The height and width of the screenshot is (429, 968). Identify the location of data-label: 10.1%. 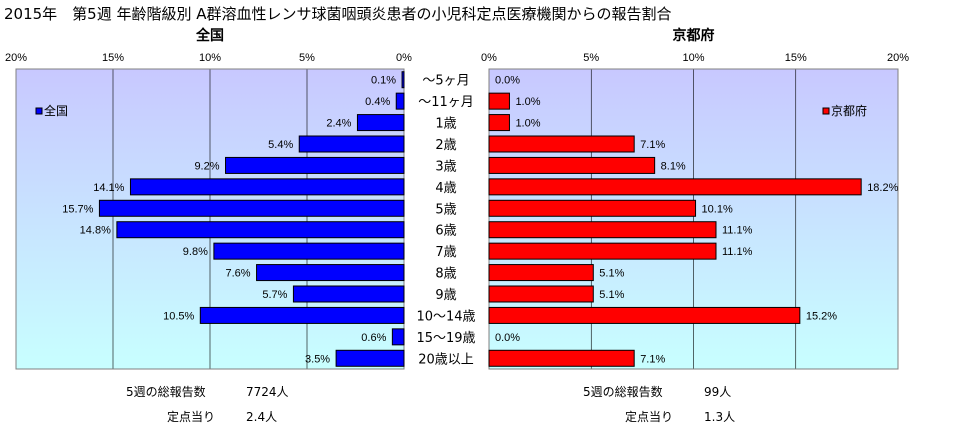
(717, 209).